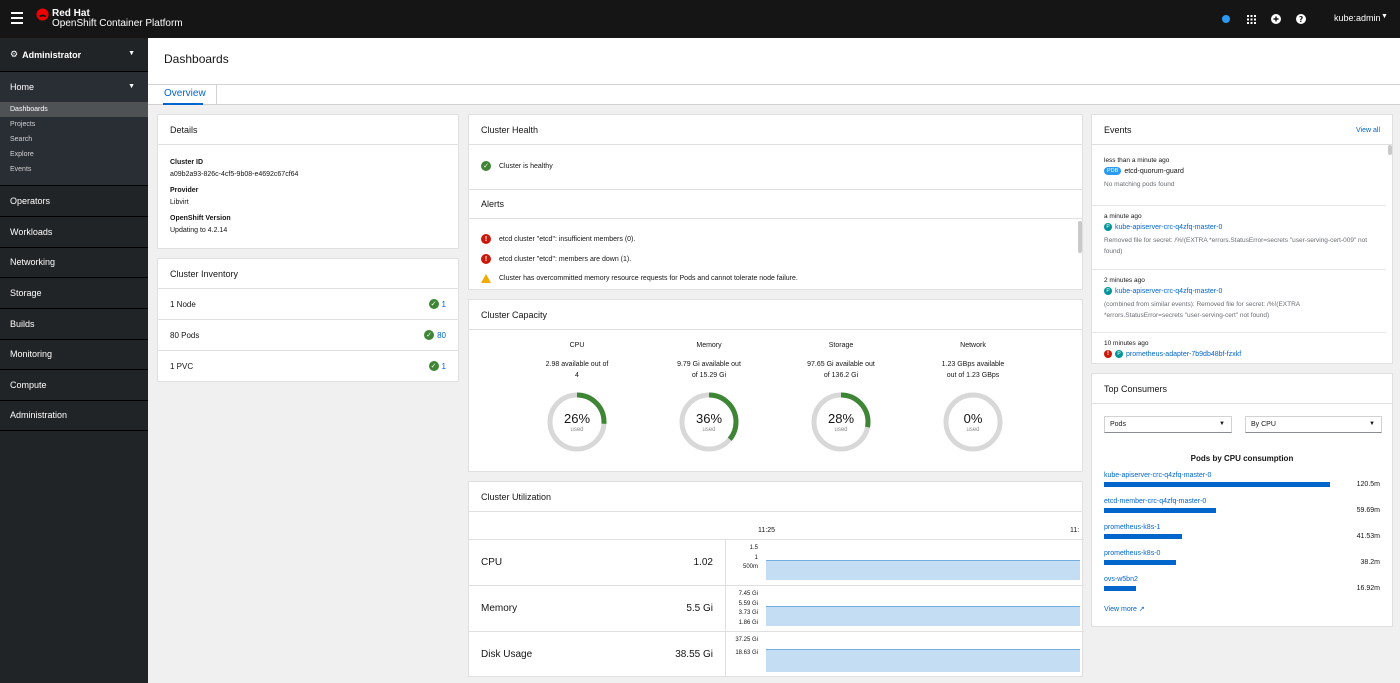  I want to click on capacity-donut: 36% used, so click(709, 422).